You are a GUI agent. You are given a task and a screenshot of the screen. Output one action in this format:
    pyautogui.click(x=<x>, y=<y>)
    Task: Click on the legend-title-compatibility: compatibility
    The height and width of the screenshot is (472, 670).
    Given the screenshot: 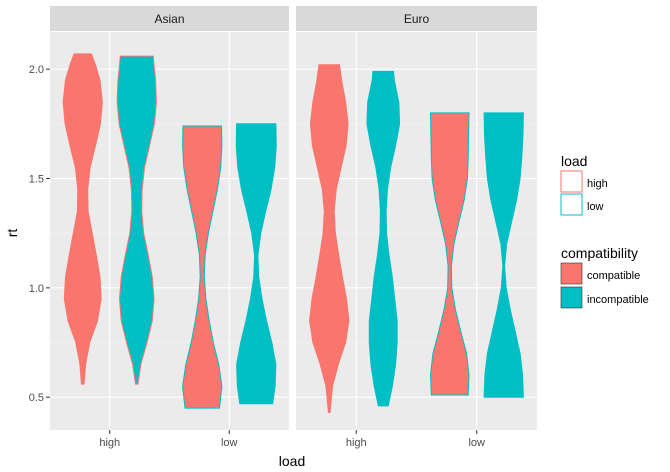 What is the action you would take?
    pyautogui.click(x=599, y=253)
    